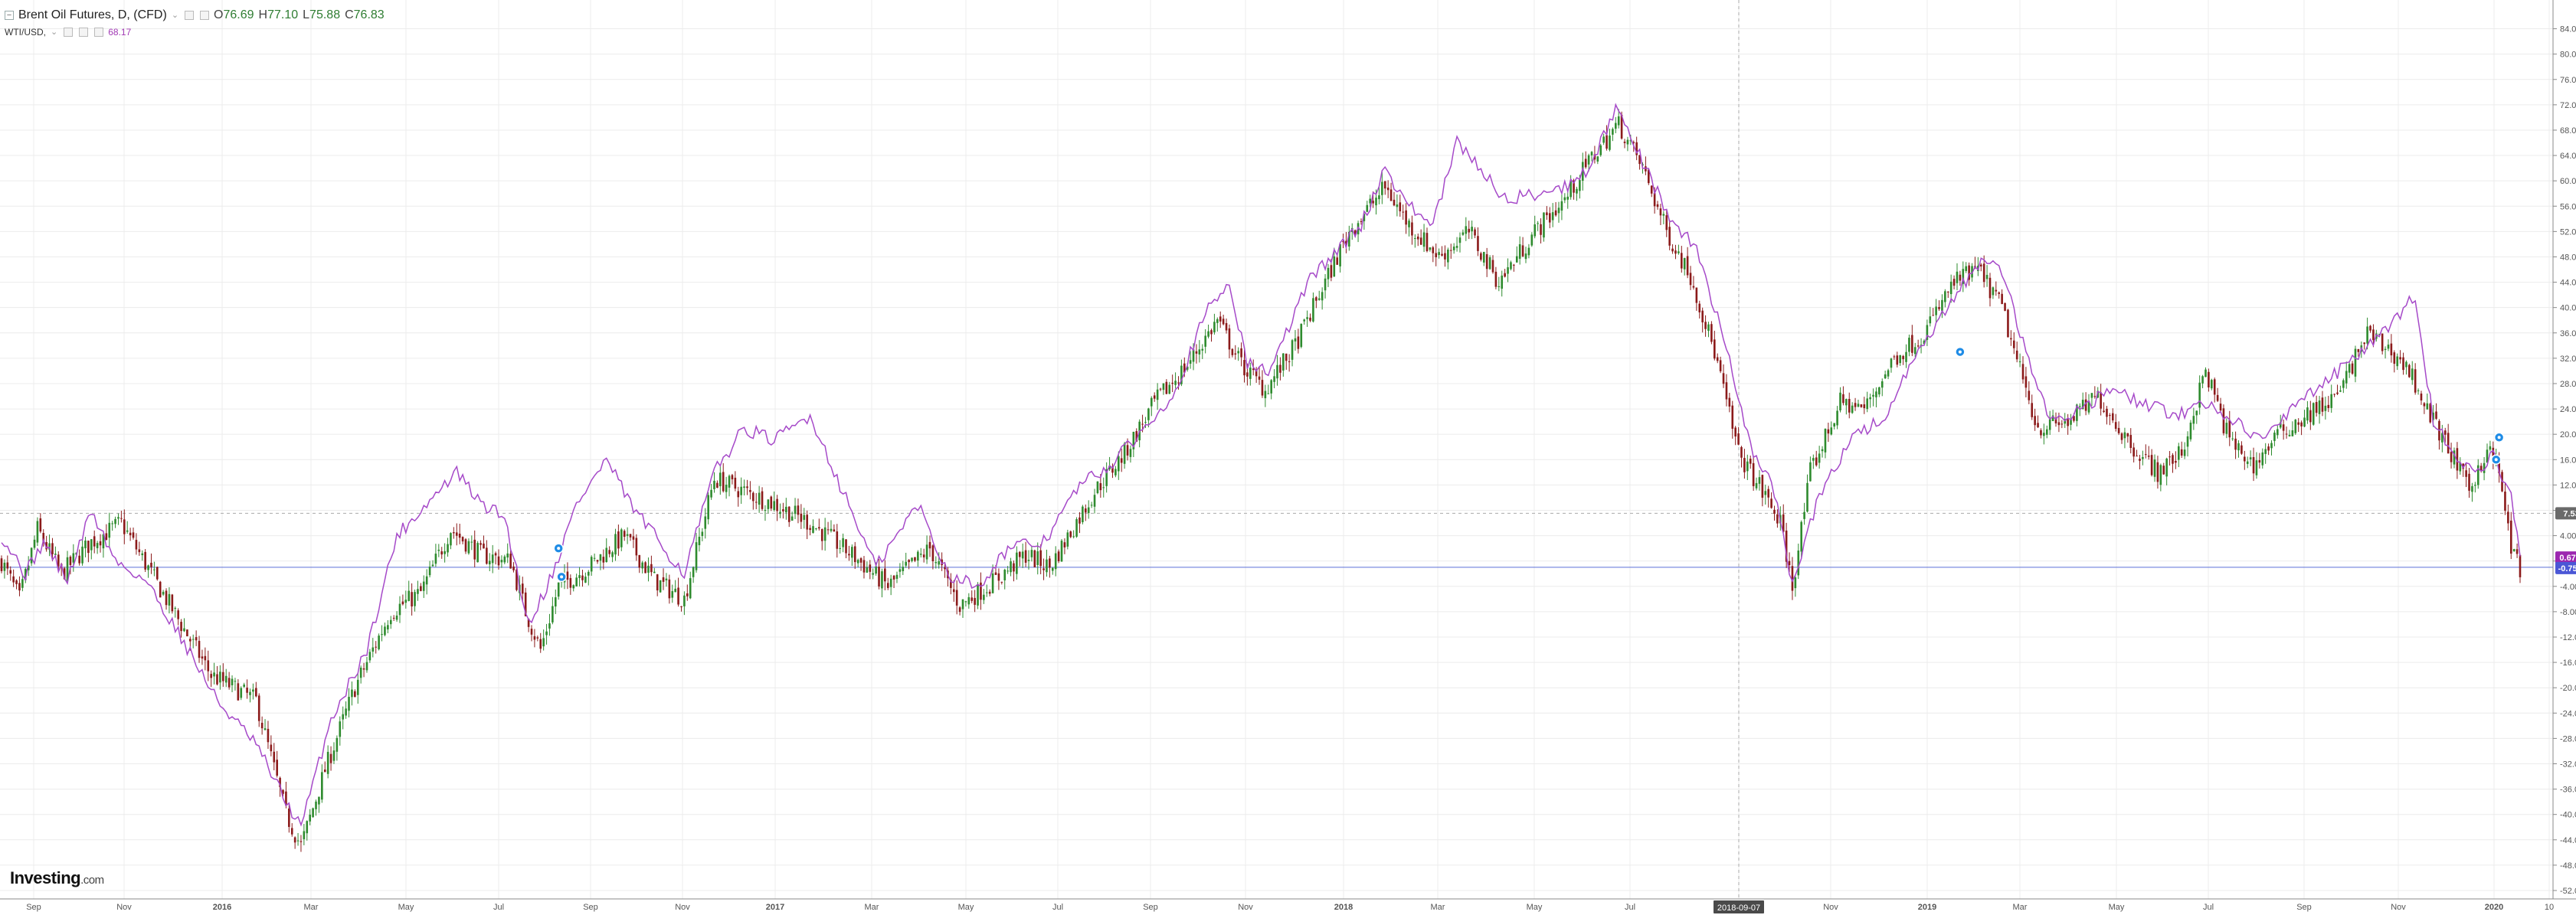 Image resolution: width=2576 pixels, height=915 pixels. I want to click on x-tick-label: Nov, so click(1830, 907).